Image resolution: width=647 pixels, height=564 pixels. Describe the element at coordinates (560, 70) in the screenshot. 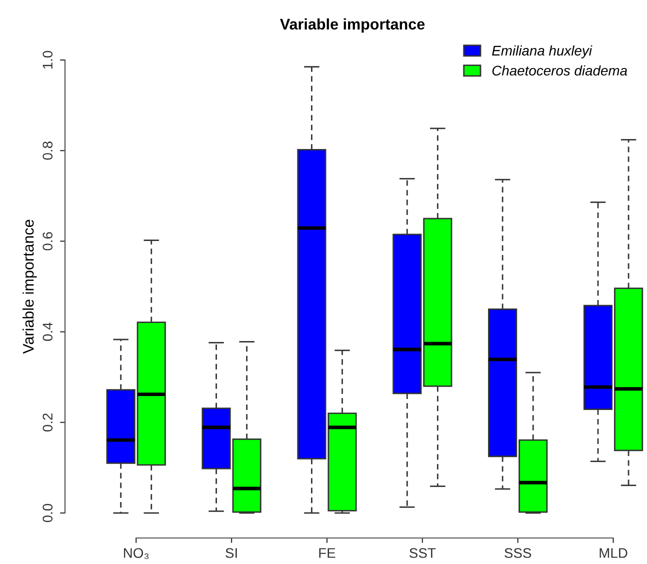

I see `legend-label: Chaetoceros diadema` at that location.